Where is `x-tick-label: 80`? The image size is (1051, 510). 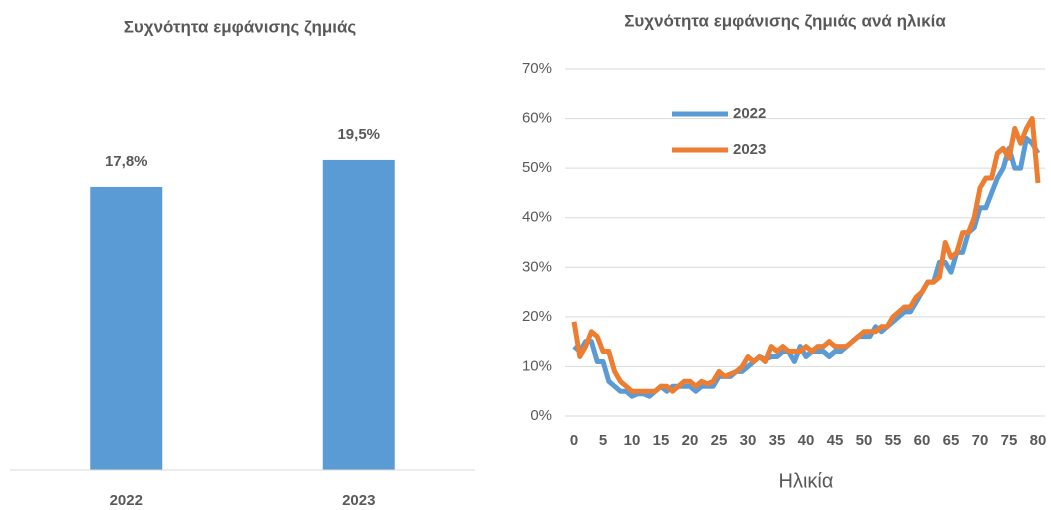 x-tick-label: 80 is located at coordinates (1038, 440).